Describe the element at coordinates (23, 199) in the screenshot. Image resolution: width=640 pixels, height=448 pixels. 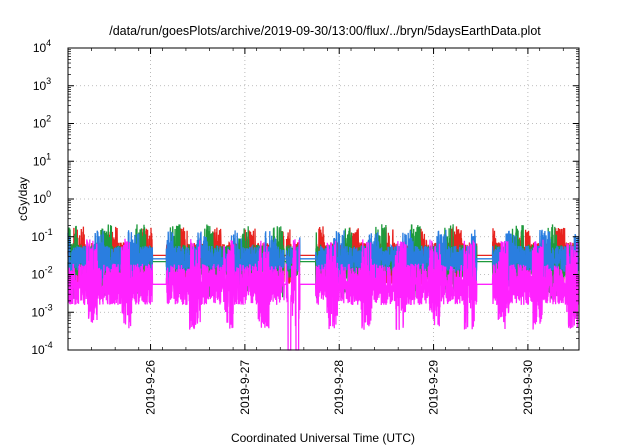
I see `y-axis-label: cGy/day` at that location.